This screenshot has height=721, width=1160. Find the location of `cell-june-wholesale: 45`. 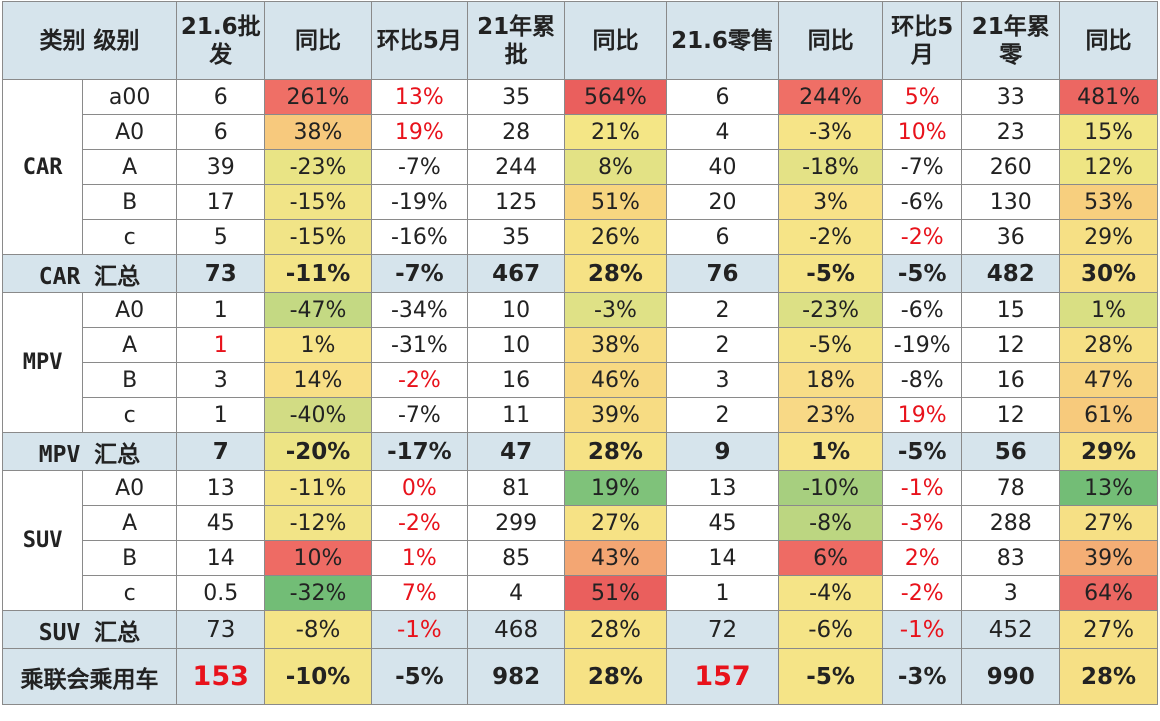

cell-june-wholesale: 45 is located at coordinates (220, 523).